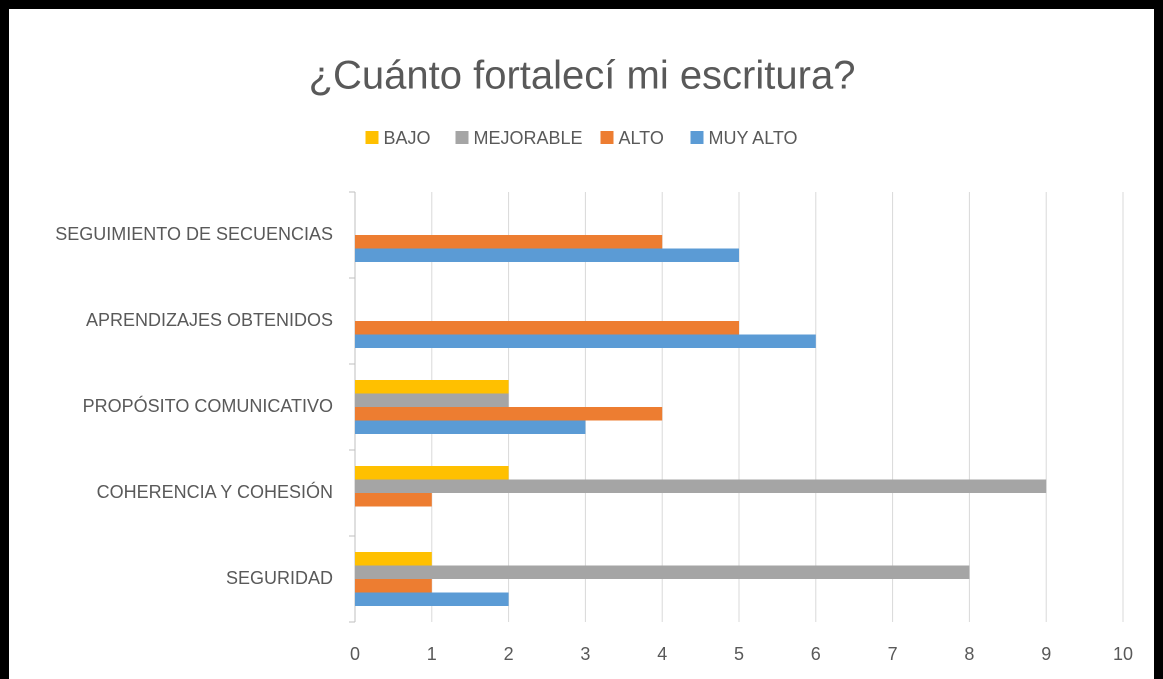 The image size is (1163, 679). I want to click on x-tick-label: 8, so click(969, 654).